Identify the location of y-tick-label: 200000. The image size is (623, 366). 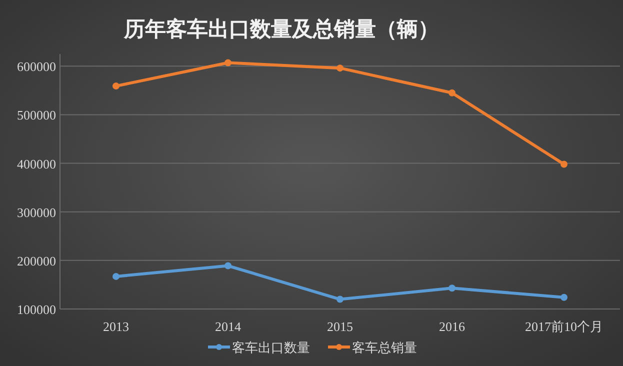
(36, 260).